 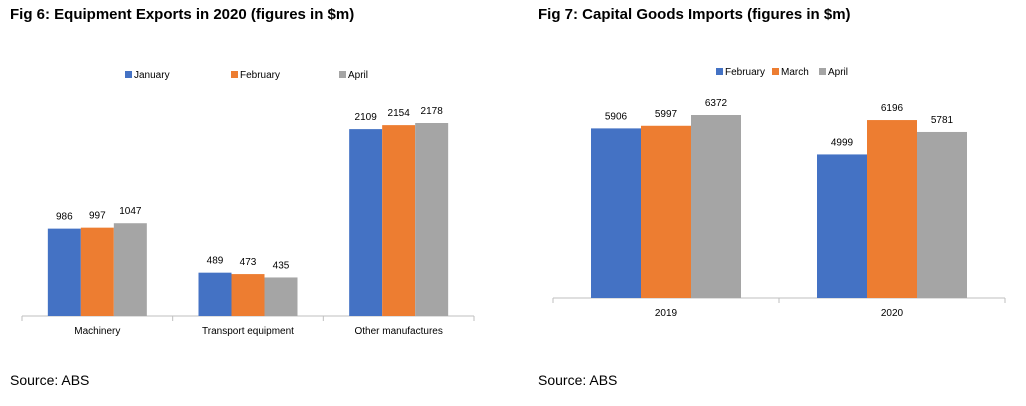 What do you see at coordinates (578, 380) in the screenshot?
I see `fig7-source: Source: ABS` at bounding box center [578, 380].